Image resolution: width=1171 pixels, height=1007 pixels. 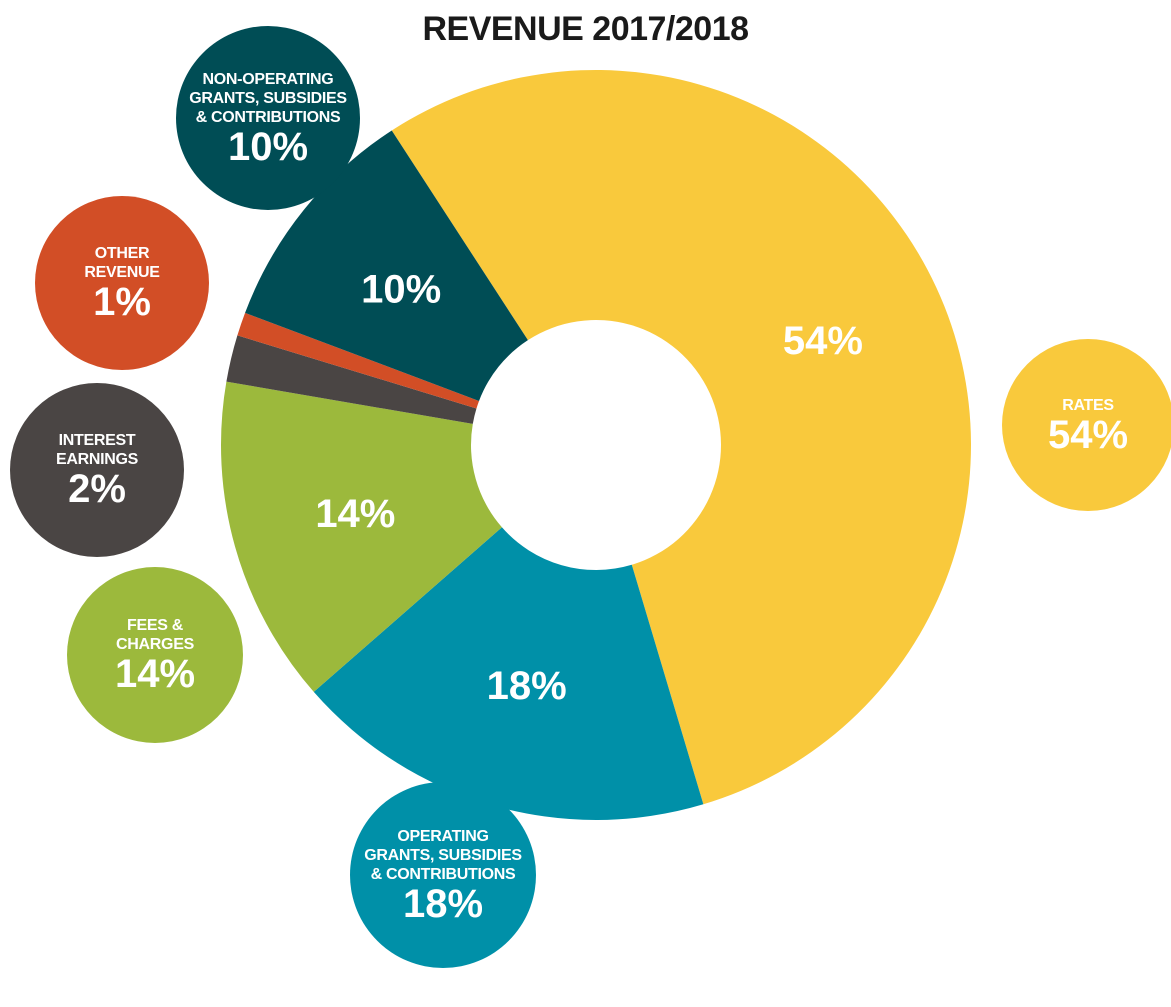 What do you see at coordinates (155, 635) in the screenshot?
I see `callout-category: FEES & CHARGES` at bounding box center [155, 635].